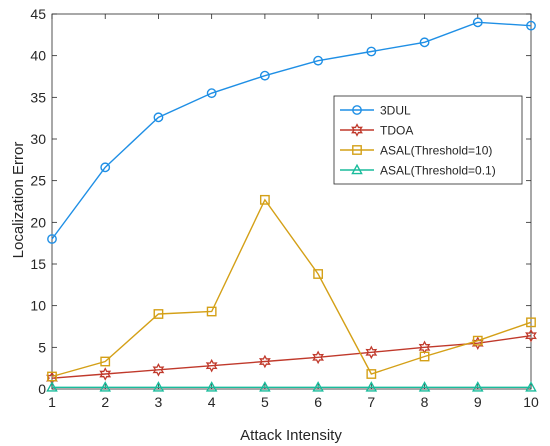 This screenshot has width=550, height=446. I want to click on legend-label: TDOA, so click(396, 131).